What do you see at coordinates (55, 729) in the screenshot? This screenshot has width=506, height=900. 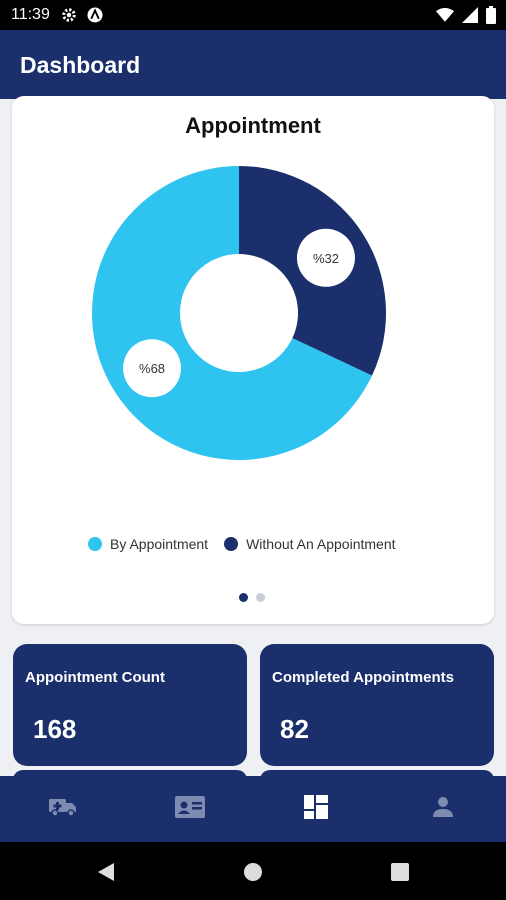 I see `stat-value: 168` at bounding box center [55, 729].